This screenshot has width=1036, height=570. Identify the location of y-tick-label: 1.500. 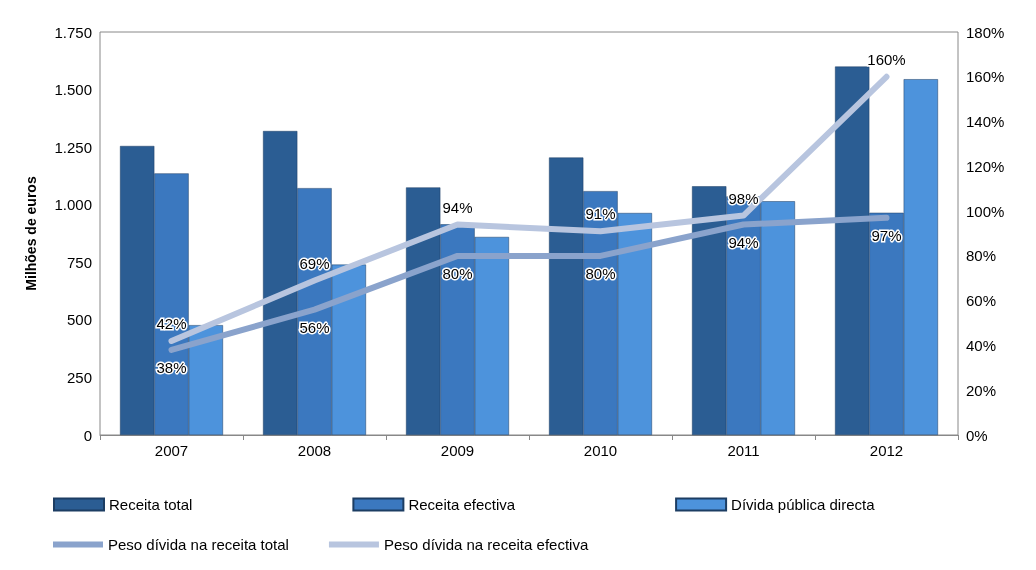
(73, 90).